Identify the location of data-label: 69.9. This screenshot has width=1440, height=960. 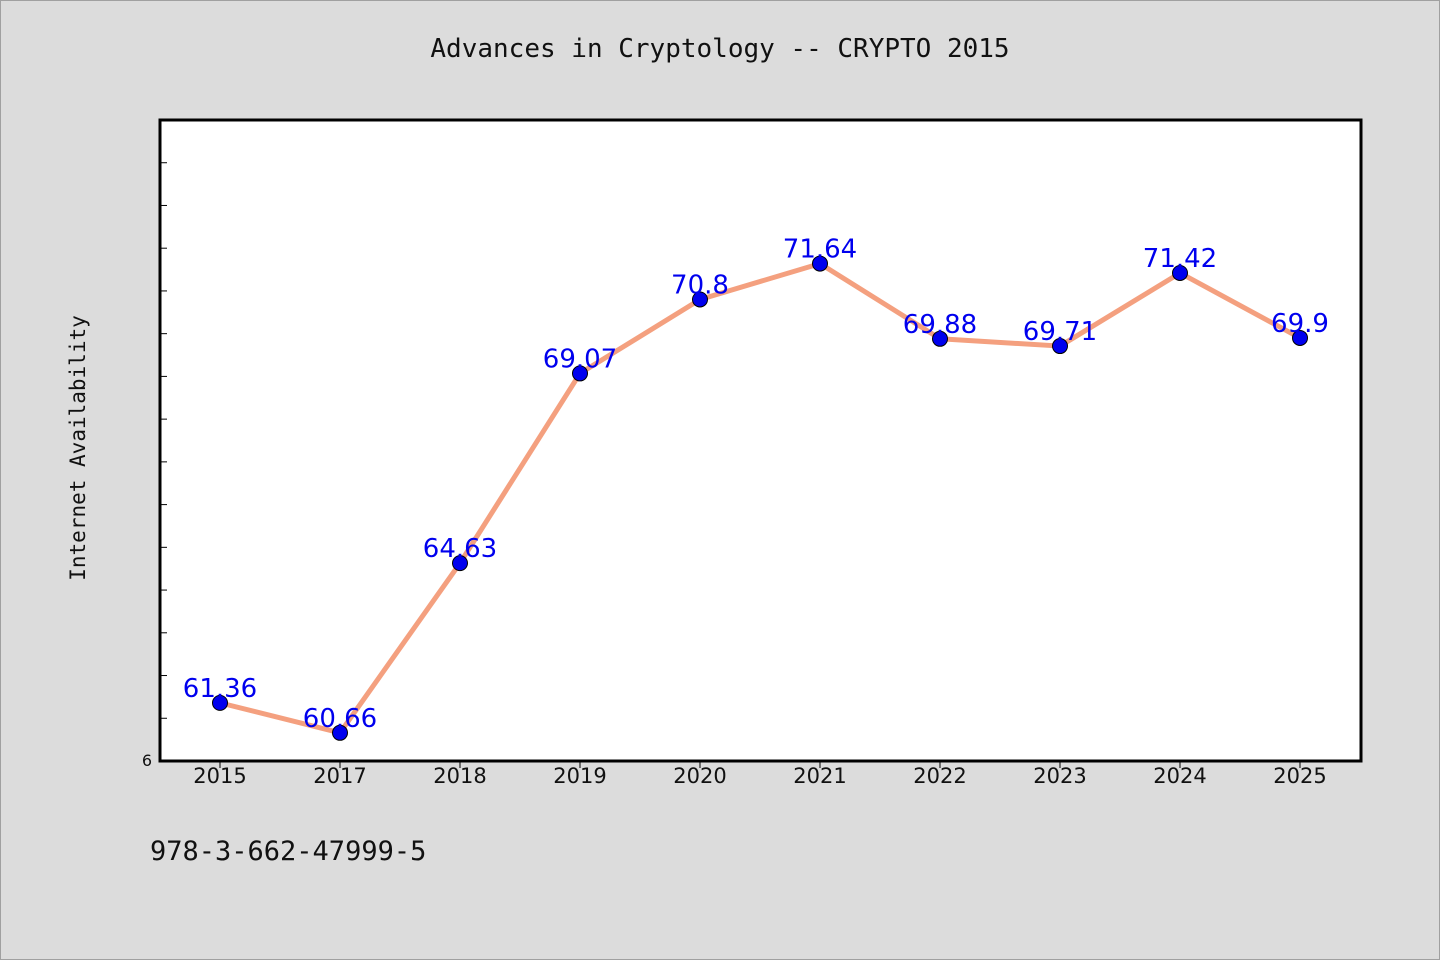
(1300, 324).